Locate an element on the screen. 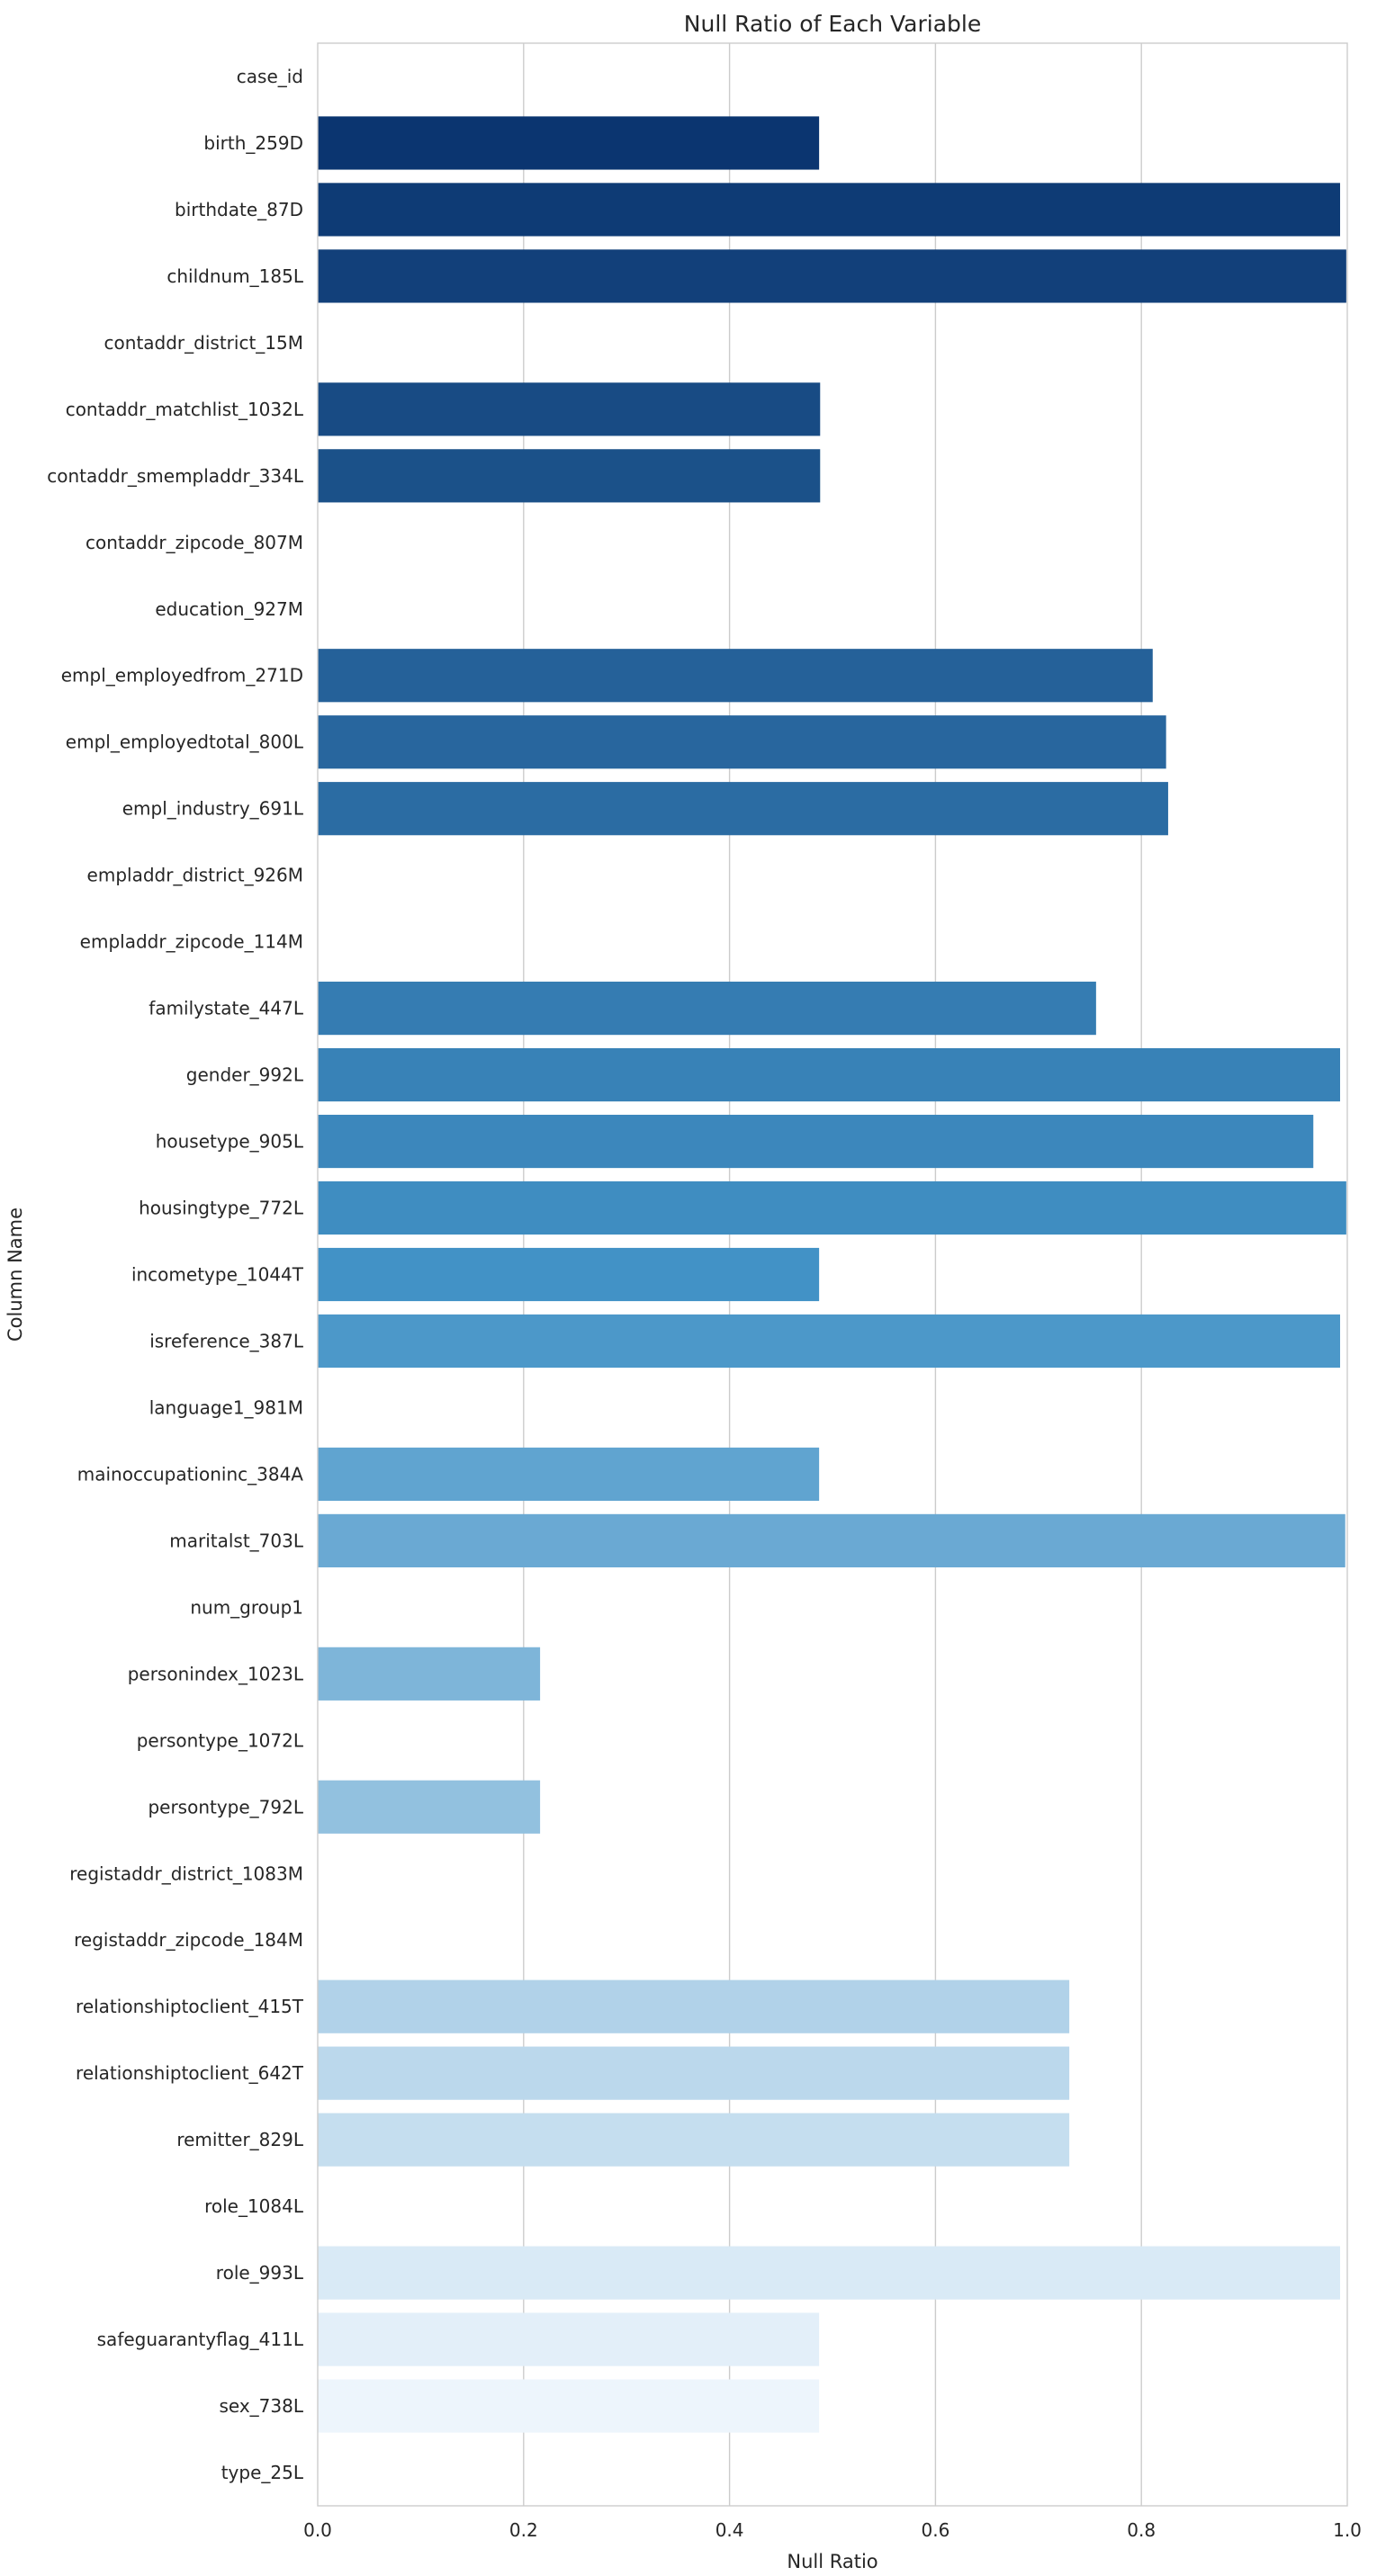  bar-empl_employedfrom_271D is located at coordinates (736, 676).